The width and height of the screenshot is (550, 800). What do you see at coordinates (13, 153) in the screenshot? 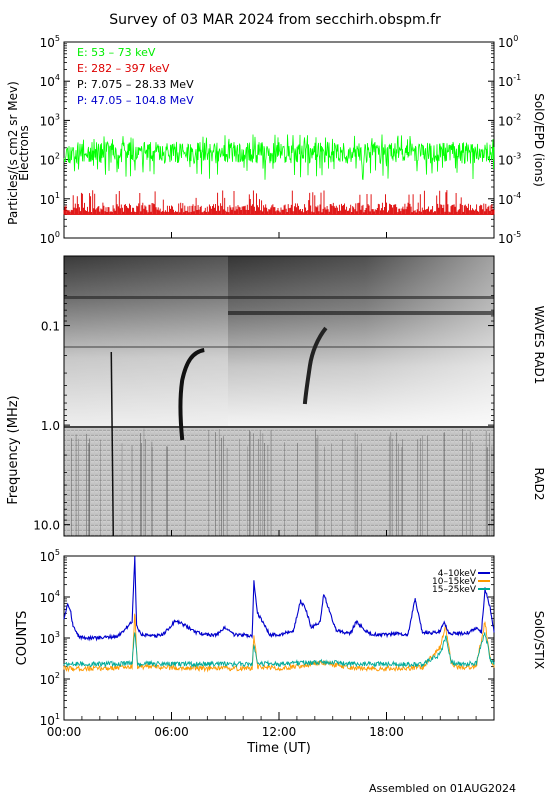
I see `particles-ylabel: Particles/(s cm2 sr Mev)` at bounding box center [13, 153].